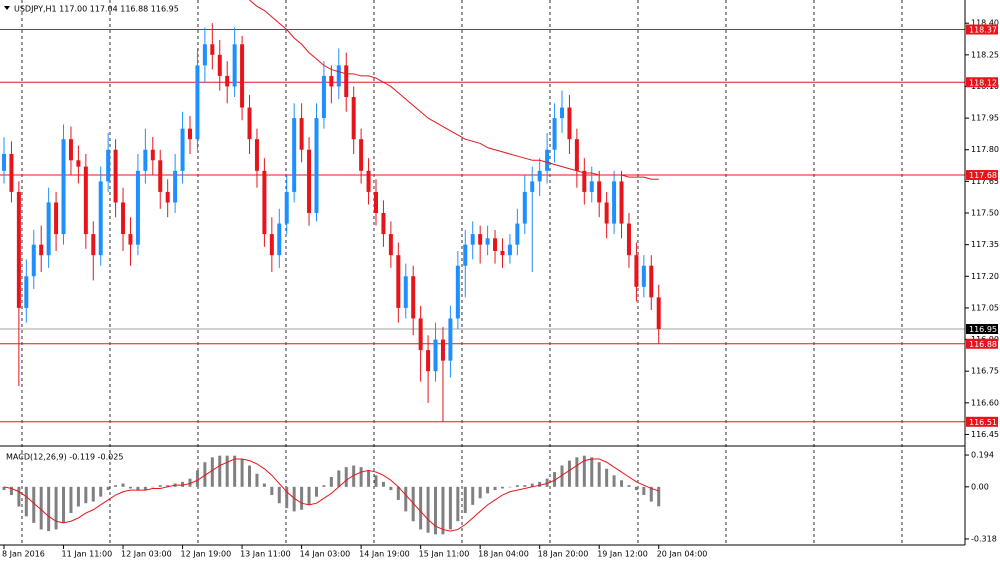  I want to click on x-tick-label: 12 Jan 03:00, so click(146, 554).